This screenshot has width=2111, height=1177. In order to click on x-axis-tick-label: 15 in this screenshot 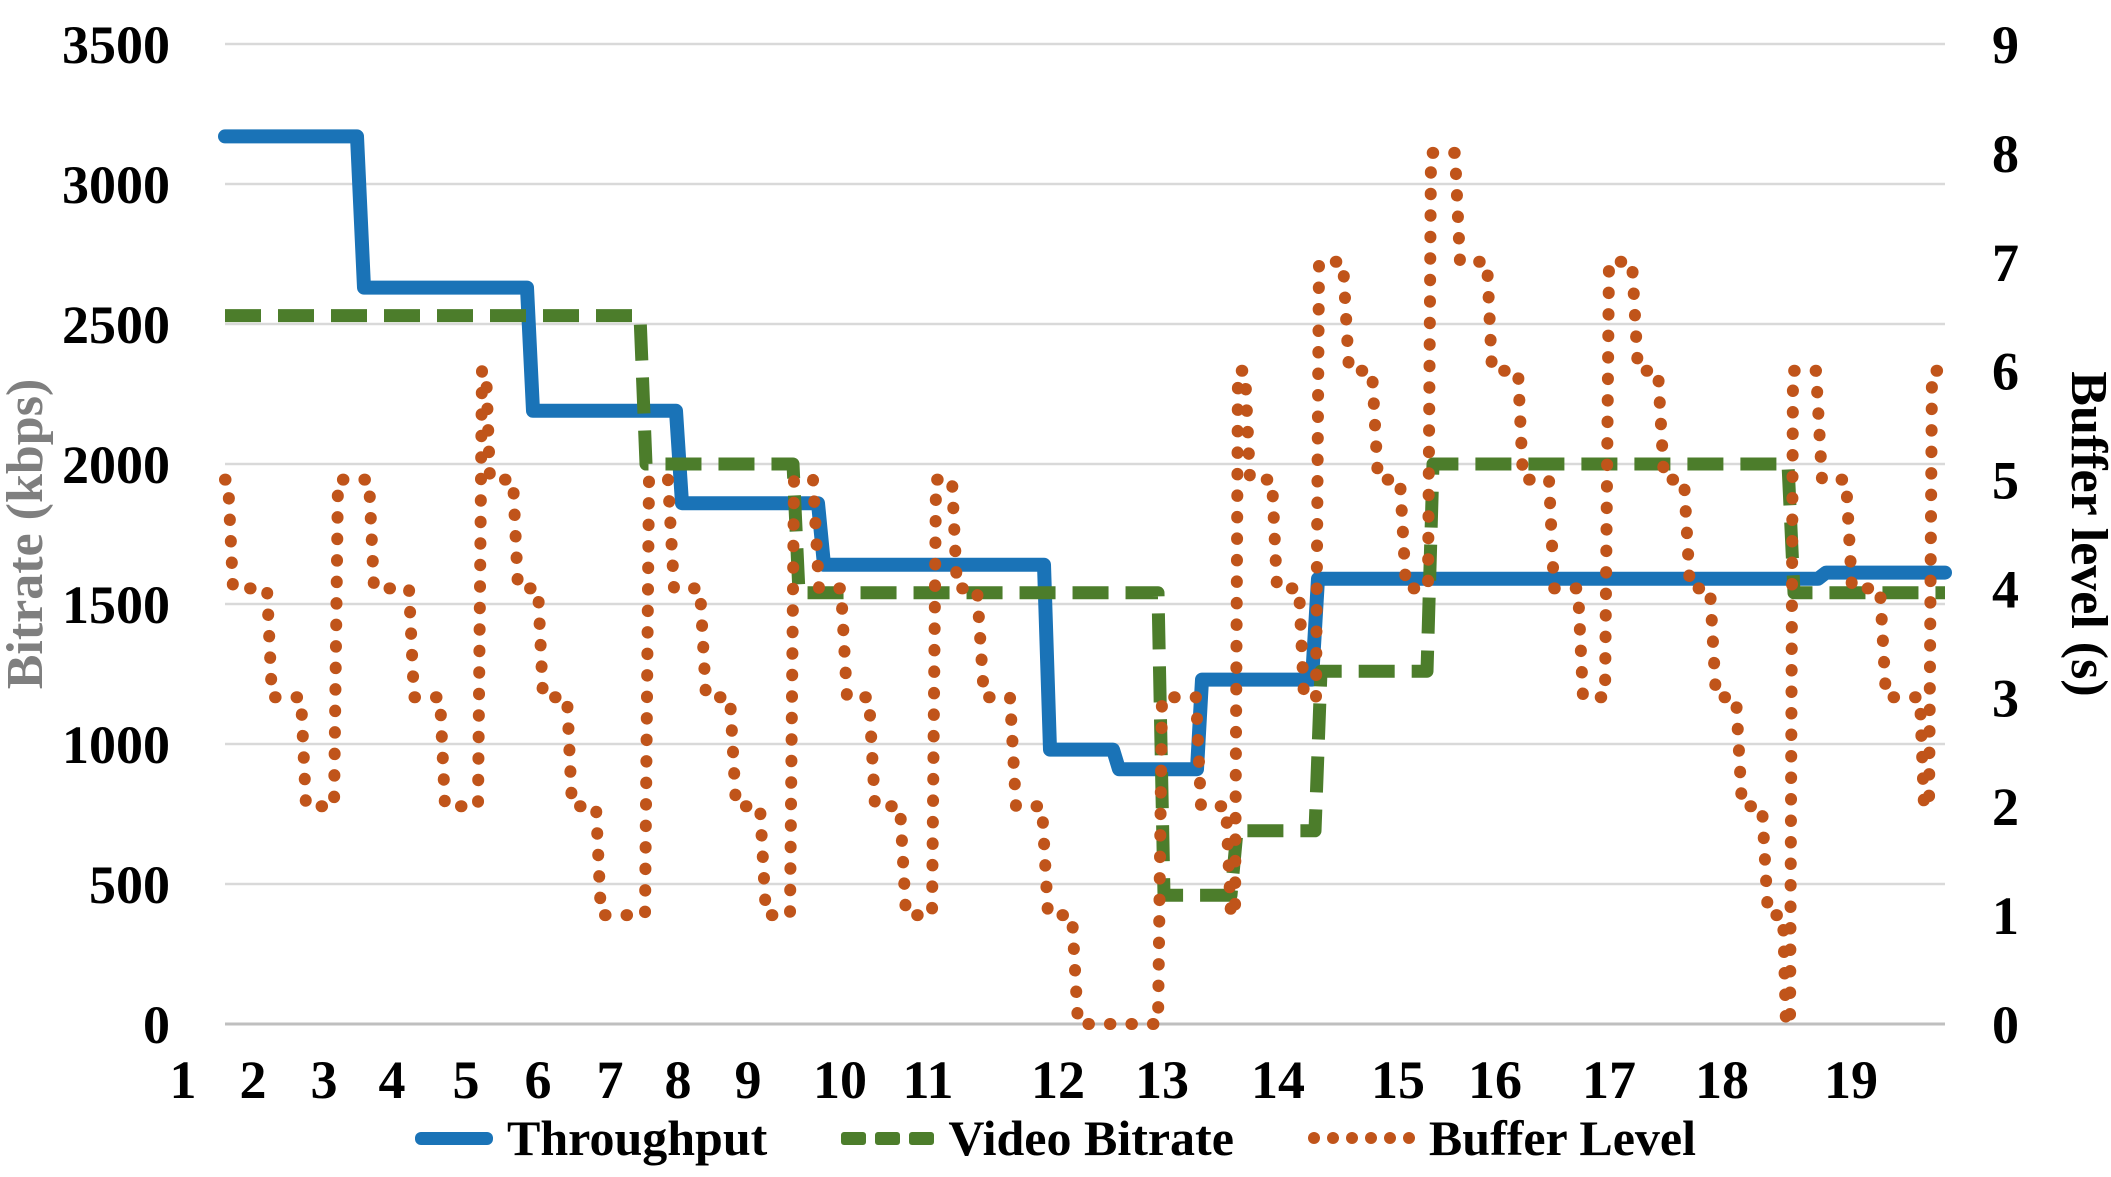, I will do `click(1398, 1080)`.